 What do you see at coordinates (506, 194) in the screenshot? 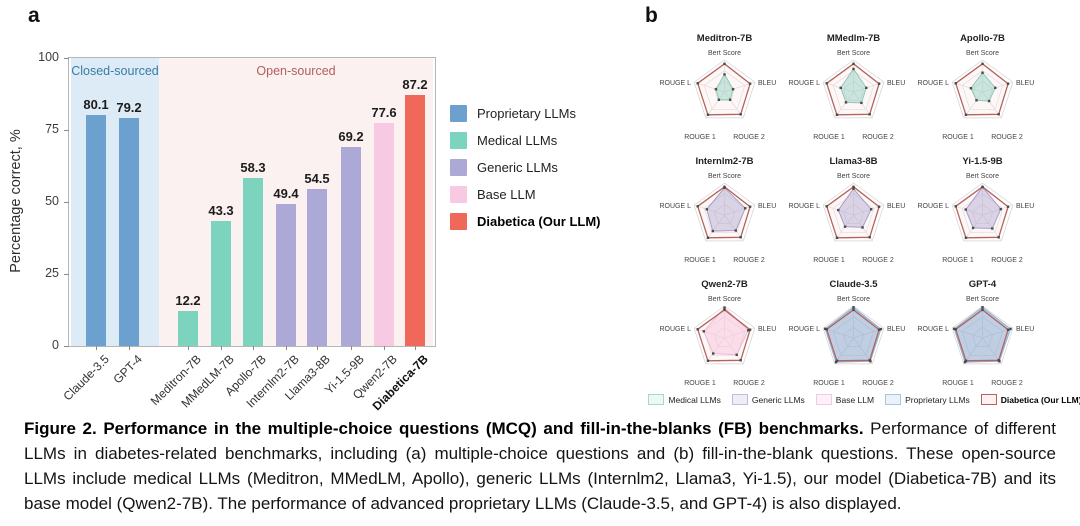
I see `legend-label: Base LLM` at bounding box center [506, 194].